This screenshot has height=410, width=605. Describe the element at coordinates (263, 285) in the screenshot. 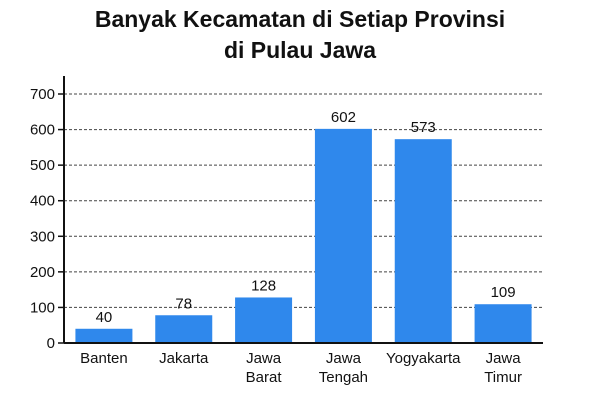

I see `data-label: 128` at that location.